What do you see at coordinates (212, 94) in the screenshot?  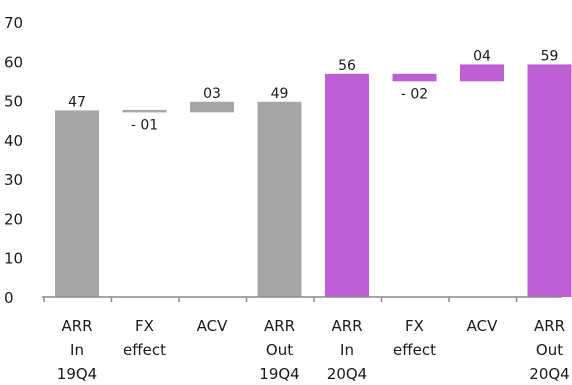 I see `data-label-3: 03` at bounding box center [212, 94].